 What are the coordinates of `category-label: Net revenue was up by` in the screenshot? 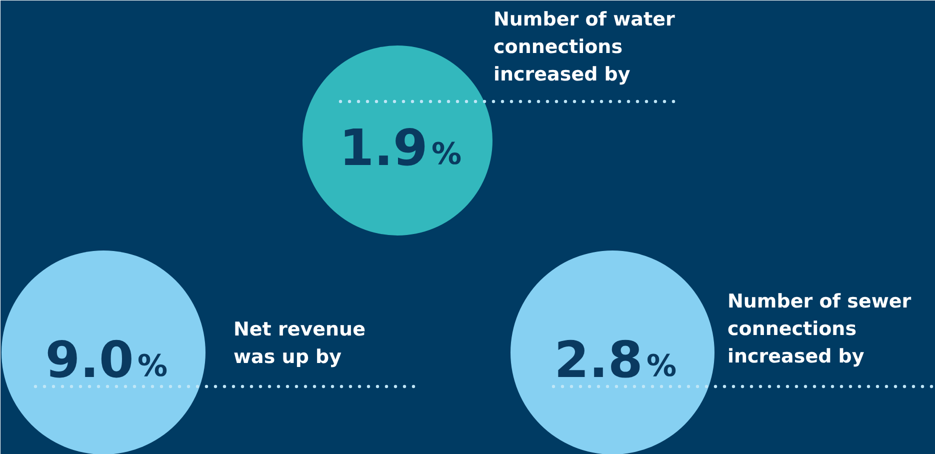 It's located at (300, 343).